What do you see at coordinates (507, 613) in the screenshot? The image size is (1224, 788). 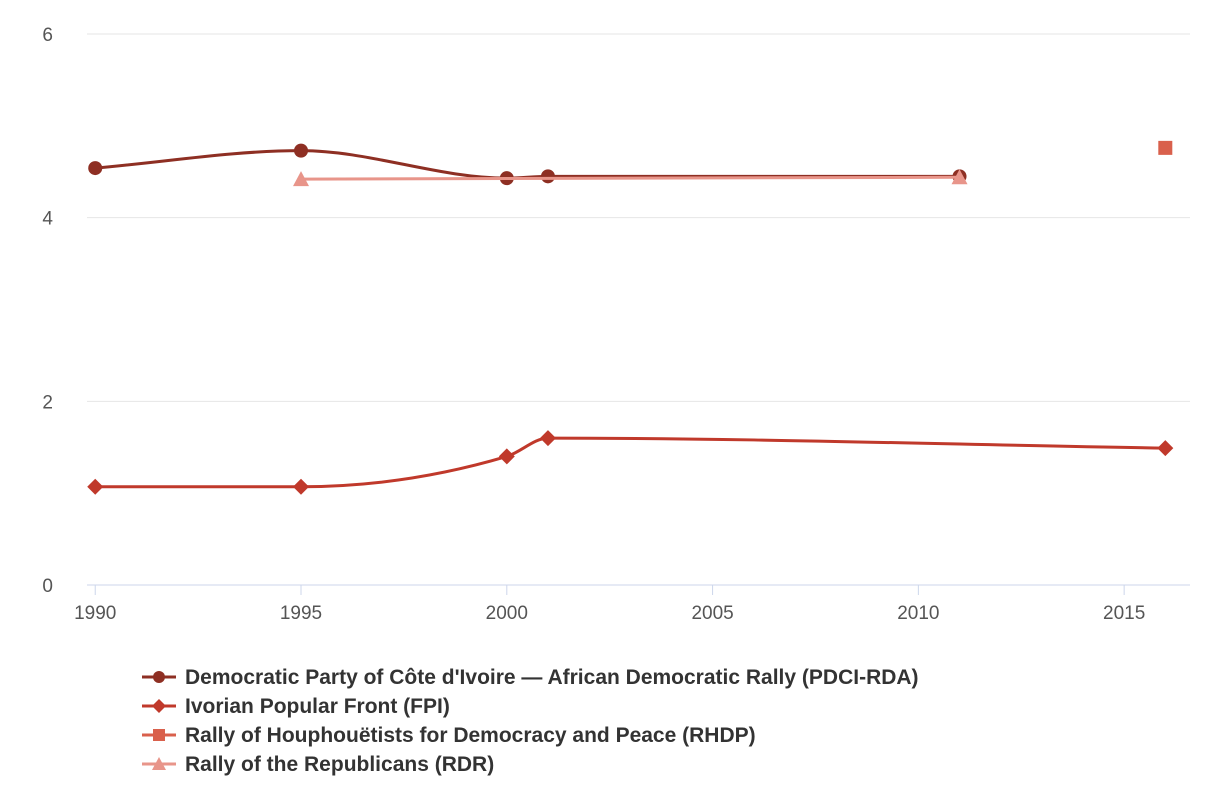 I see `x-tick-label: 2000` at bounding box center [507, 613].